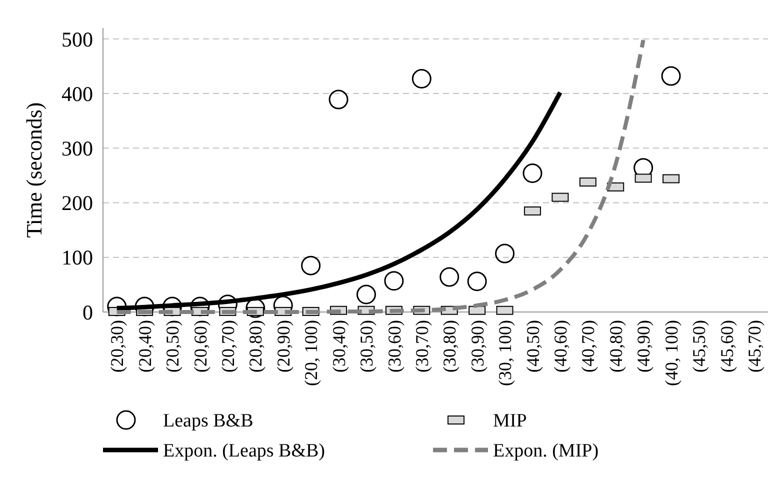 The height and width of the screenshot is (480, 780). I want to click on legend-label: MIP, so click(510, 421).